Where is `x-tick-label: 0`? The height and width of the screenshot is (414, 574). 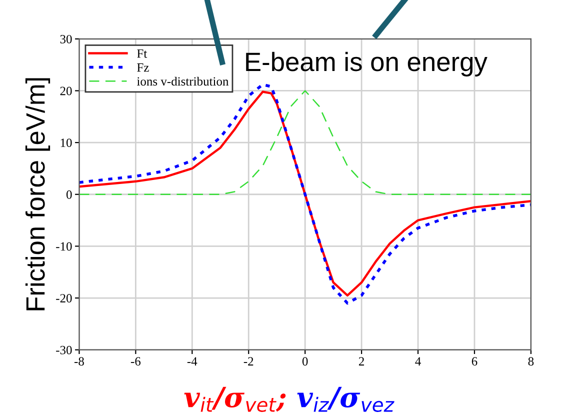
x-tick-label: 0 is located at coordinates (305, 361).